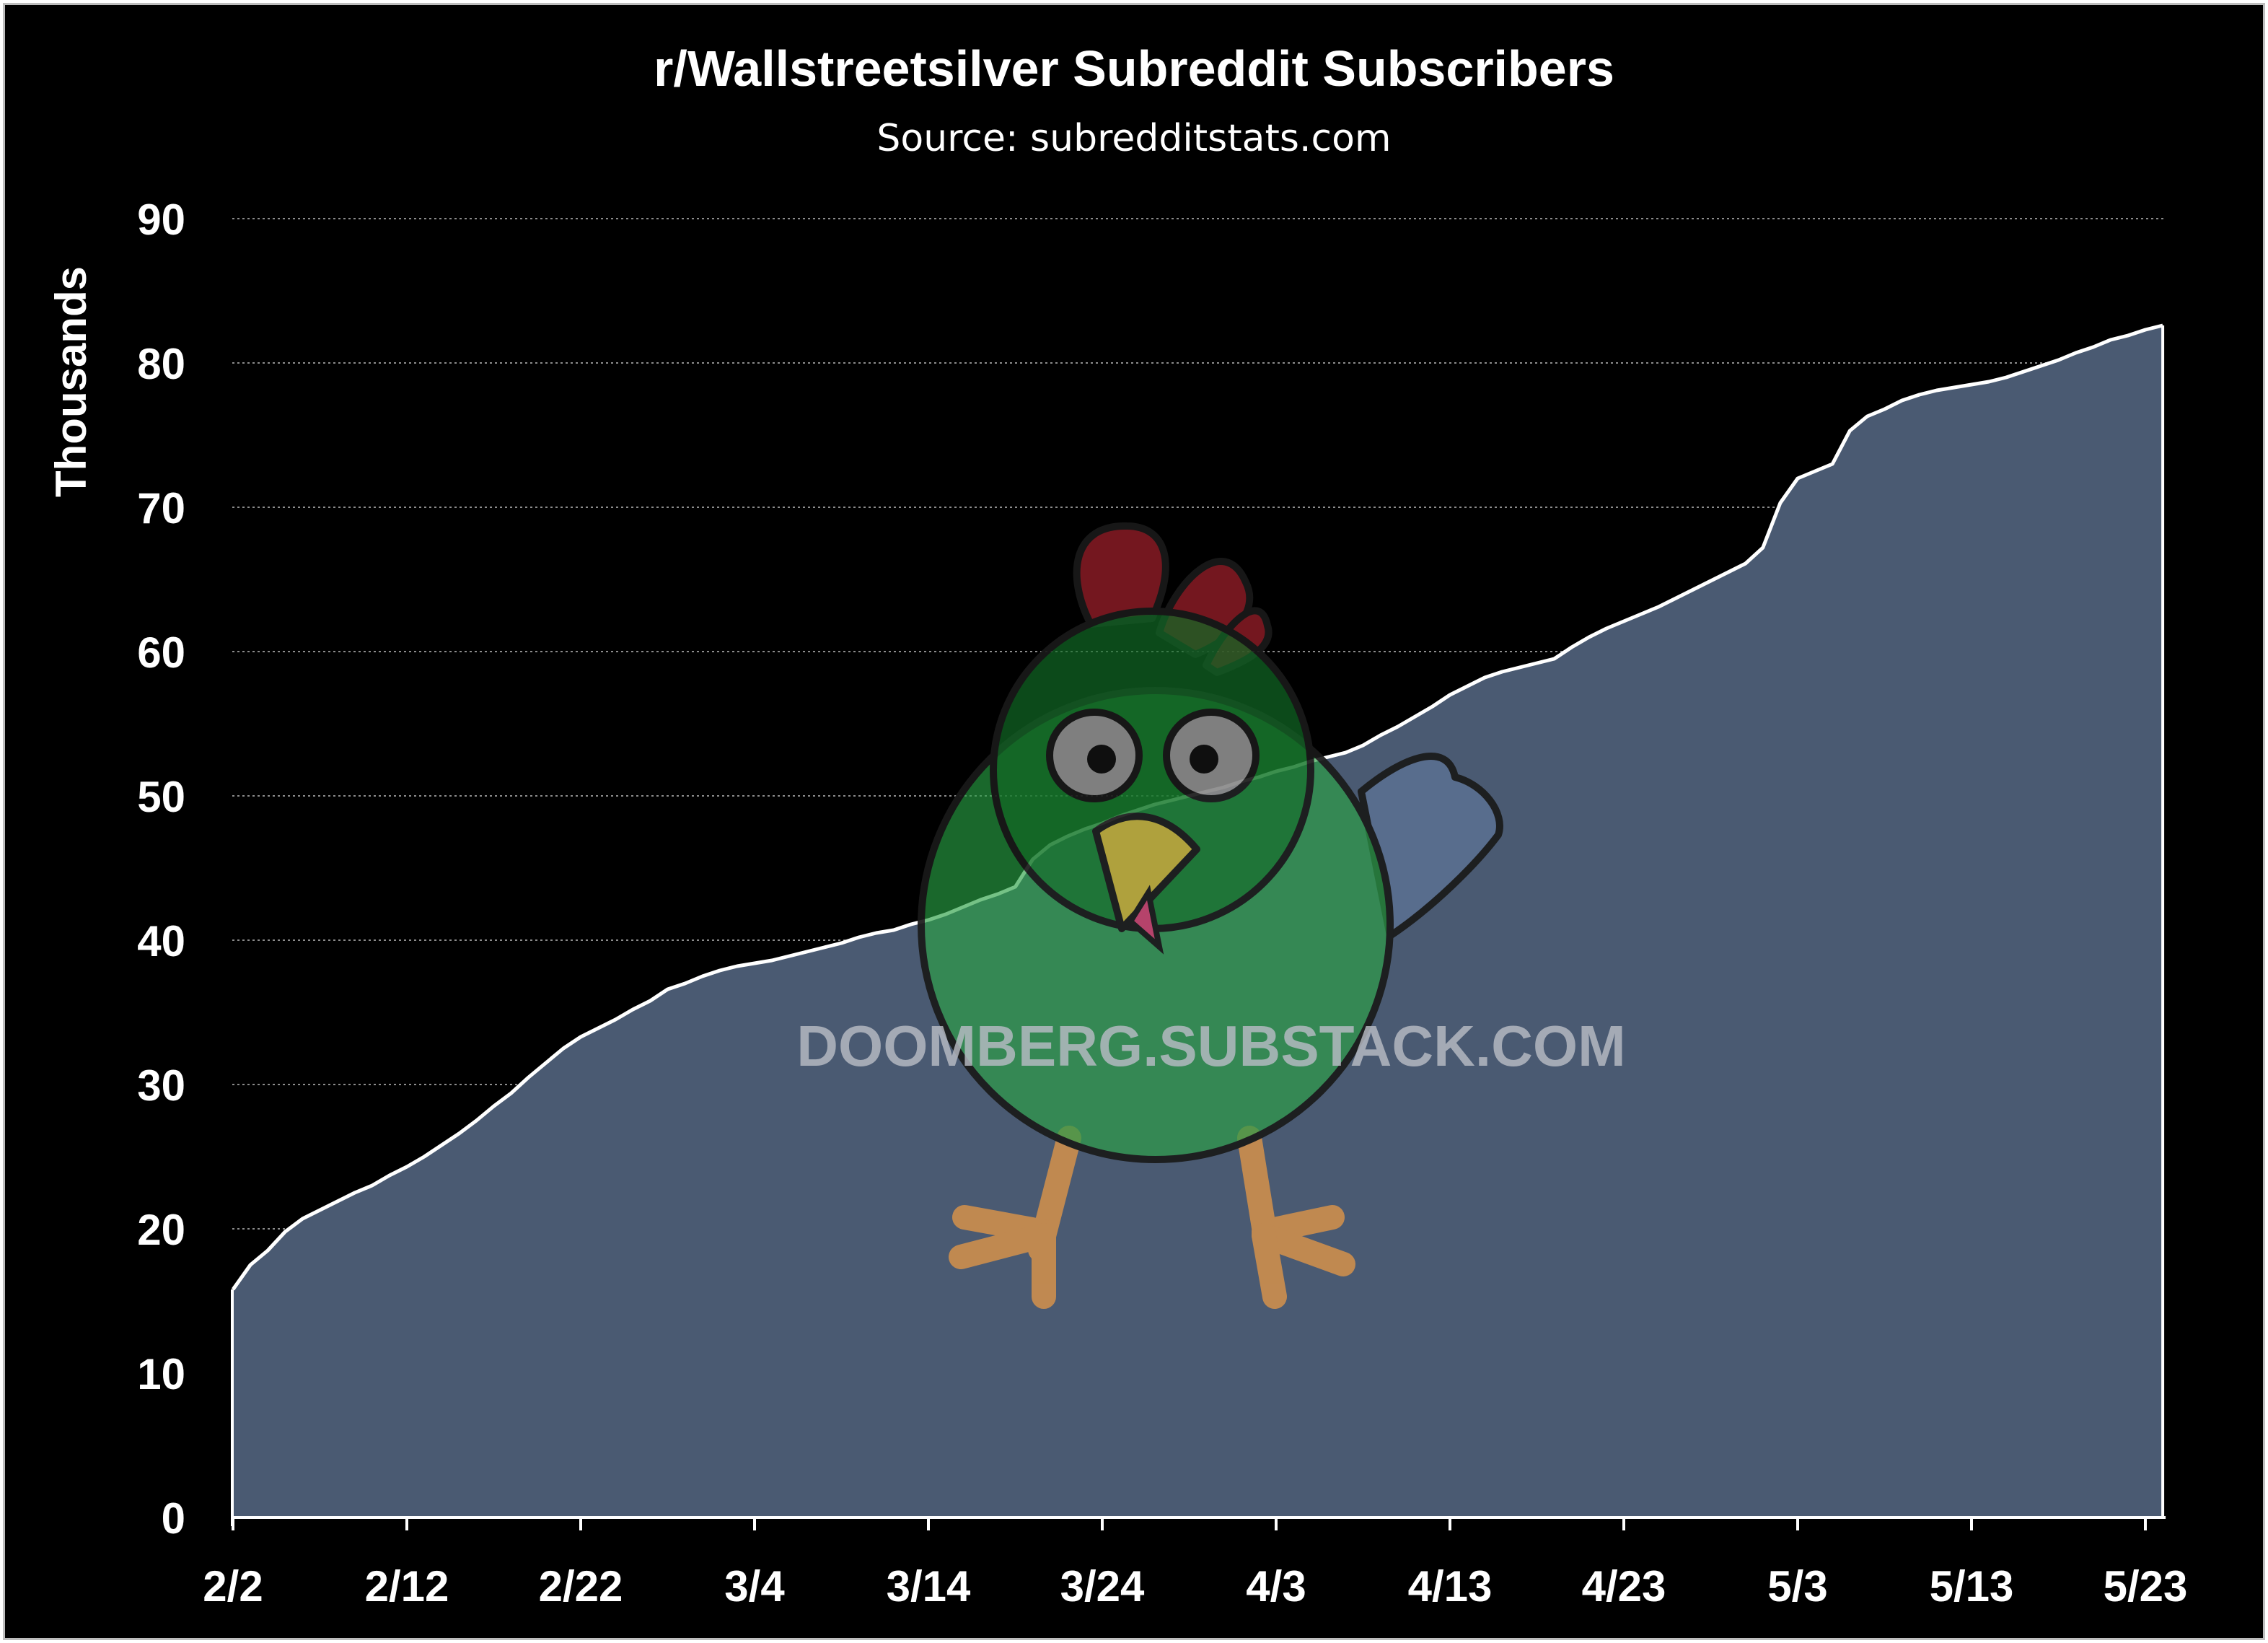 The width and height of the screenshot is (2268, 1643). I want to click on y-tick-label: 80, so click(161, 364).